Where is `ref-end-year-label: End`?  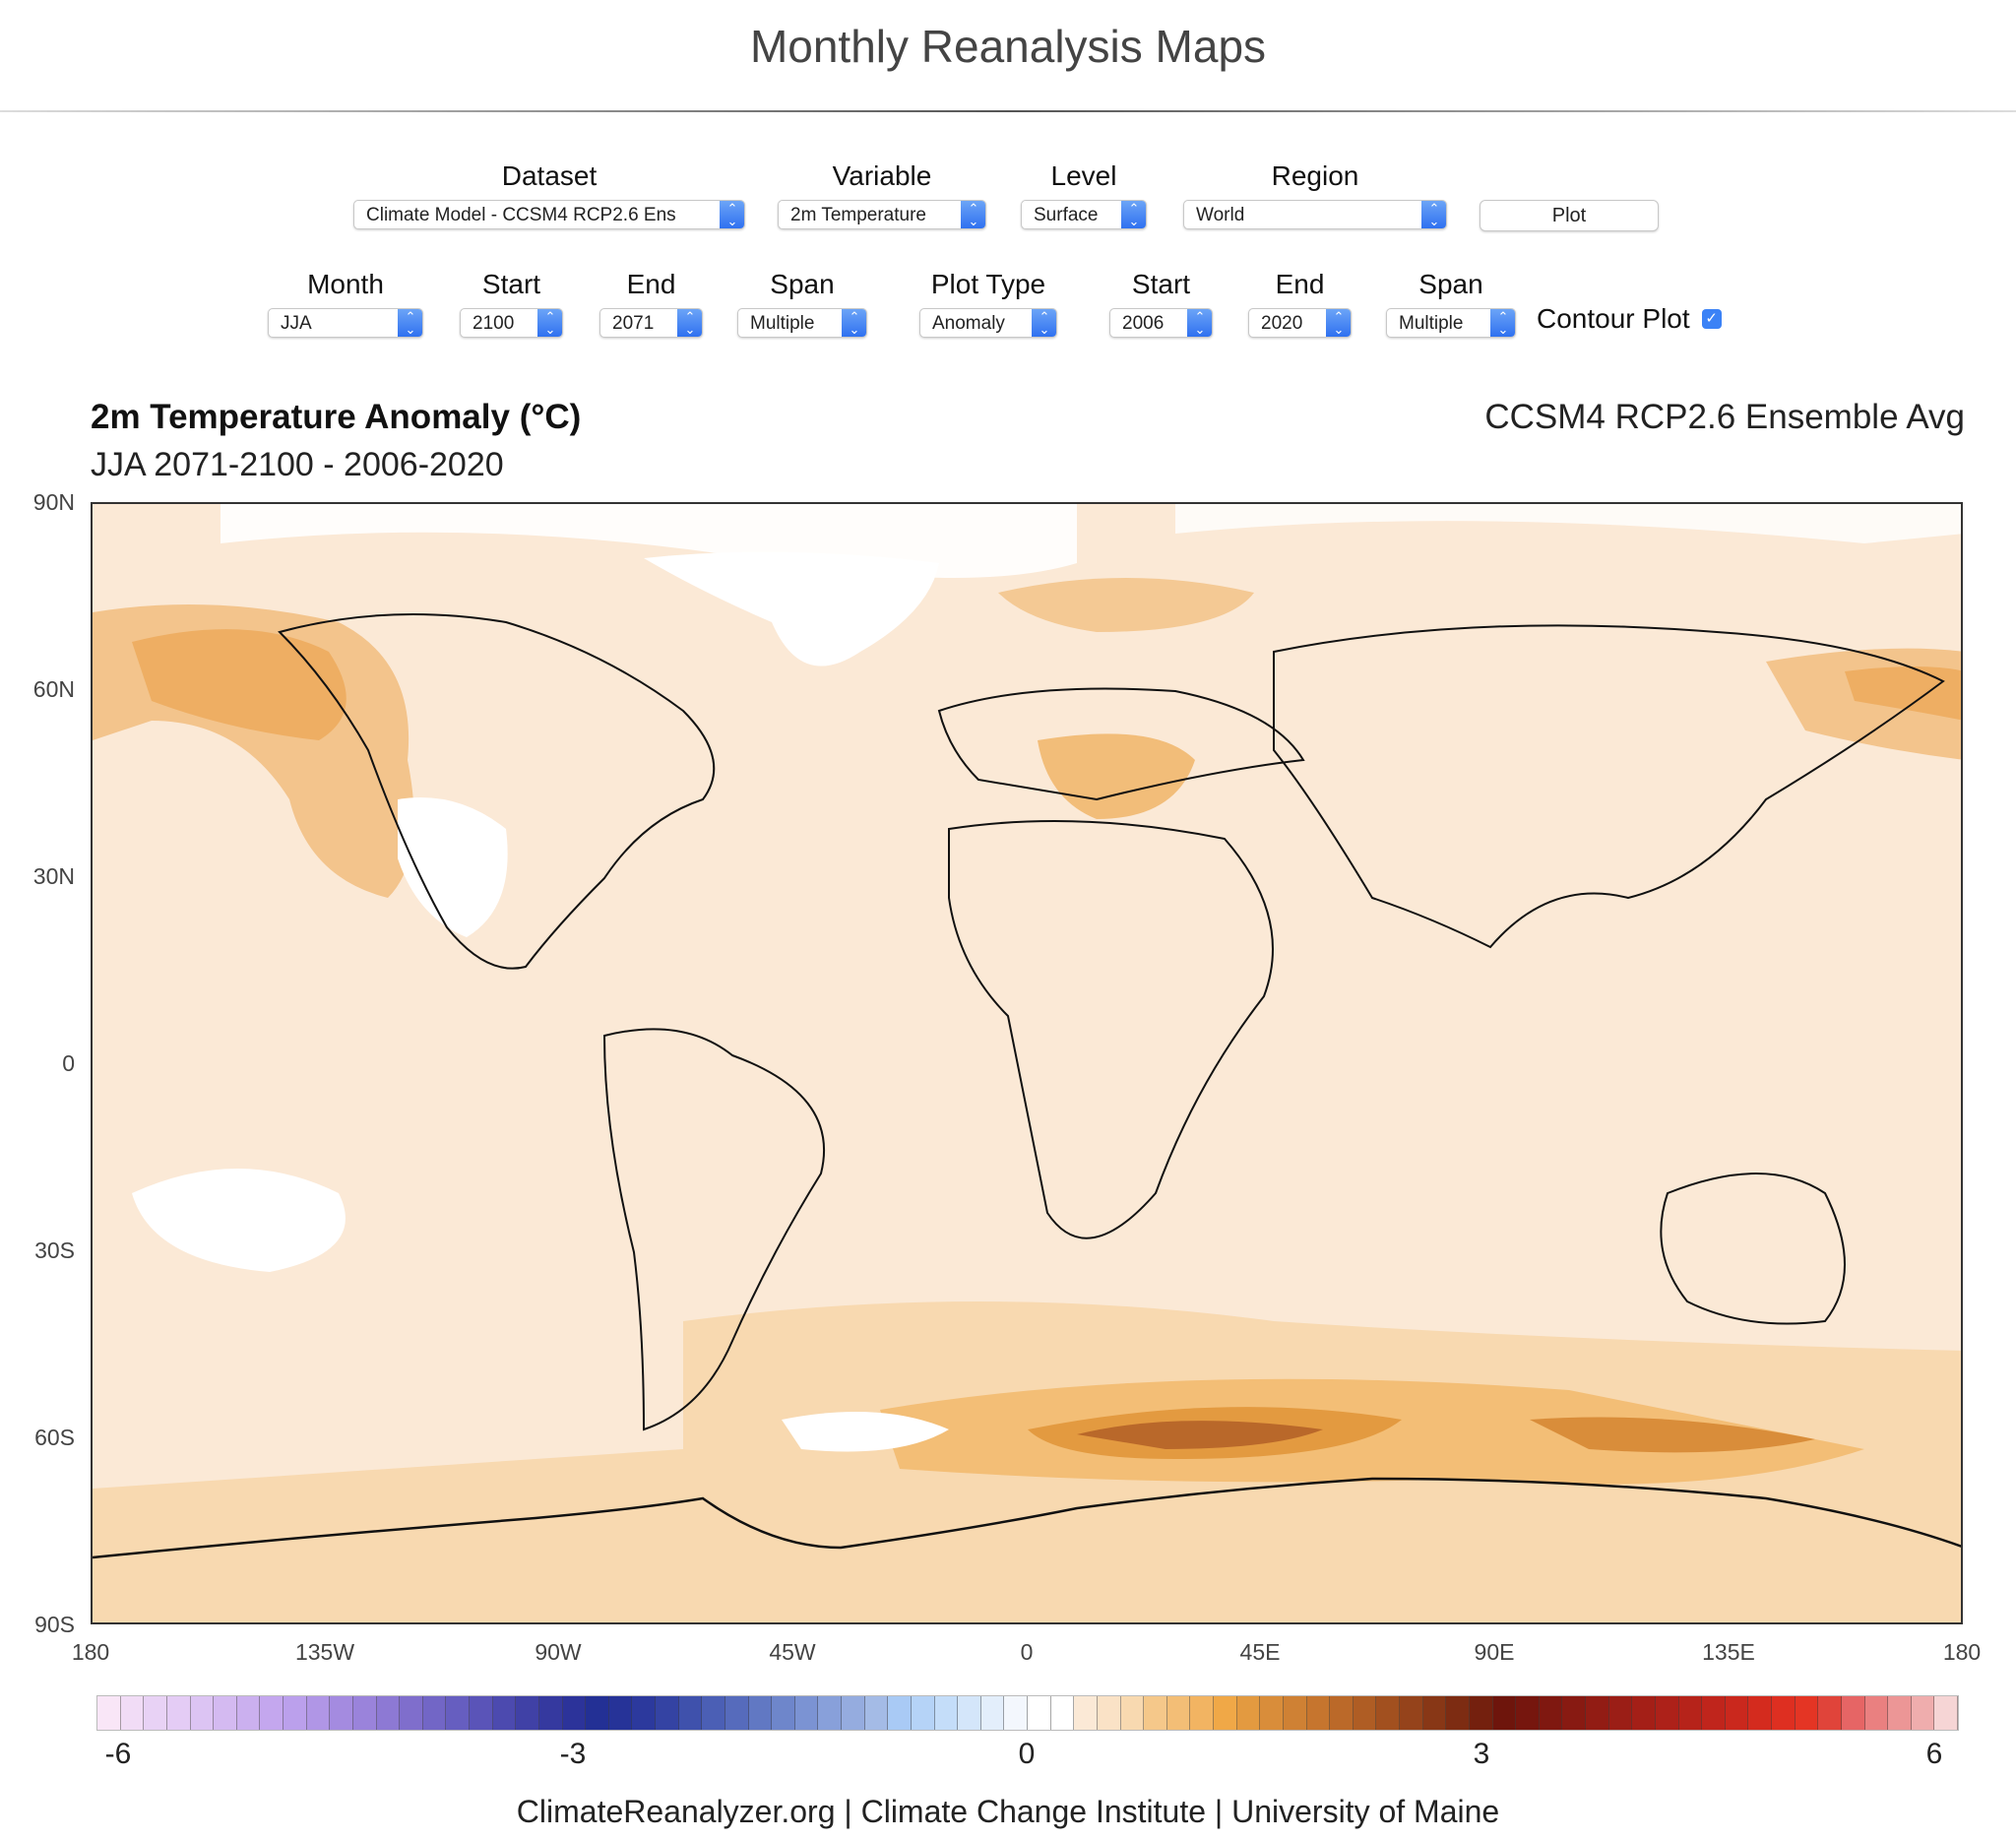
ref-end-year-label: End is located at coordinates (1300, 284).